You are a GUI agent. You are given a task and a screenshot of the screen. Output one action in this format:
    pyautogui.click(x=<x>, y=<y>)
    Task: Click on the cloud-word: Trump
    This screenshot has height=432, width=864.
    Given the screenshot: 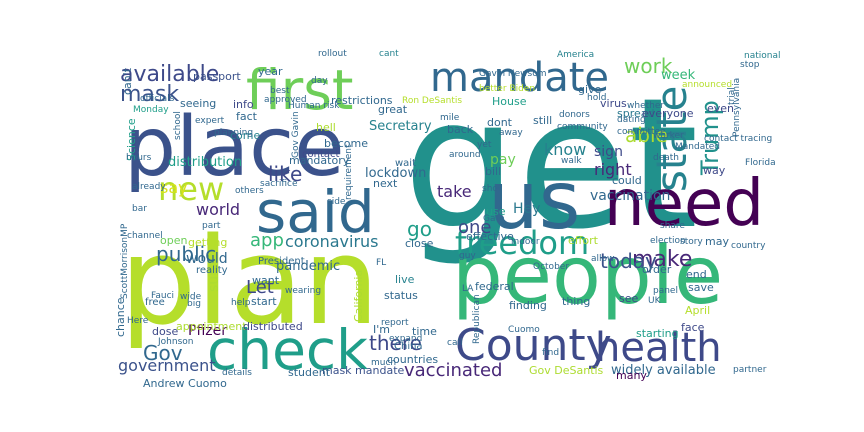 What is the action you would take?
    pyautogui.click(x=710, y=138)
    